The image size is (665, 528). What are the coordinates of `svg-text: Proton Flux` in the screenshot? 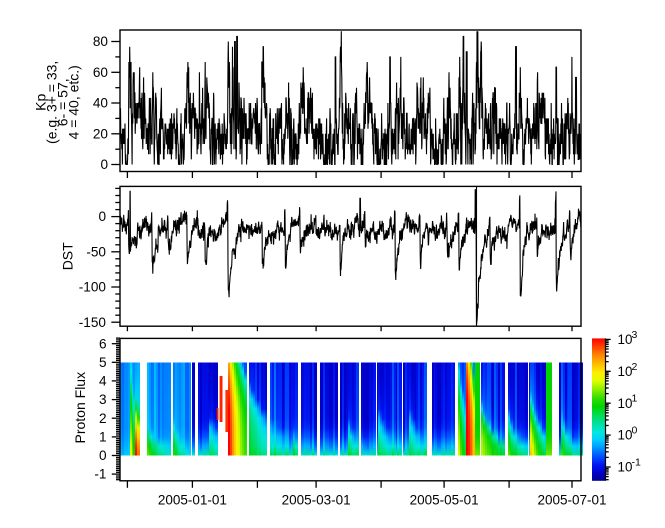 It's located at (80, 408).